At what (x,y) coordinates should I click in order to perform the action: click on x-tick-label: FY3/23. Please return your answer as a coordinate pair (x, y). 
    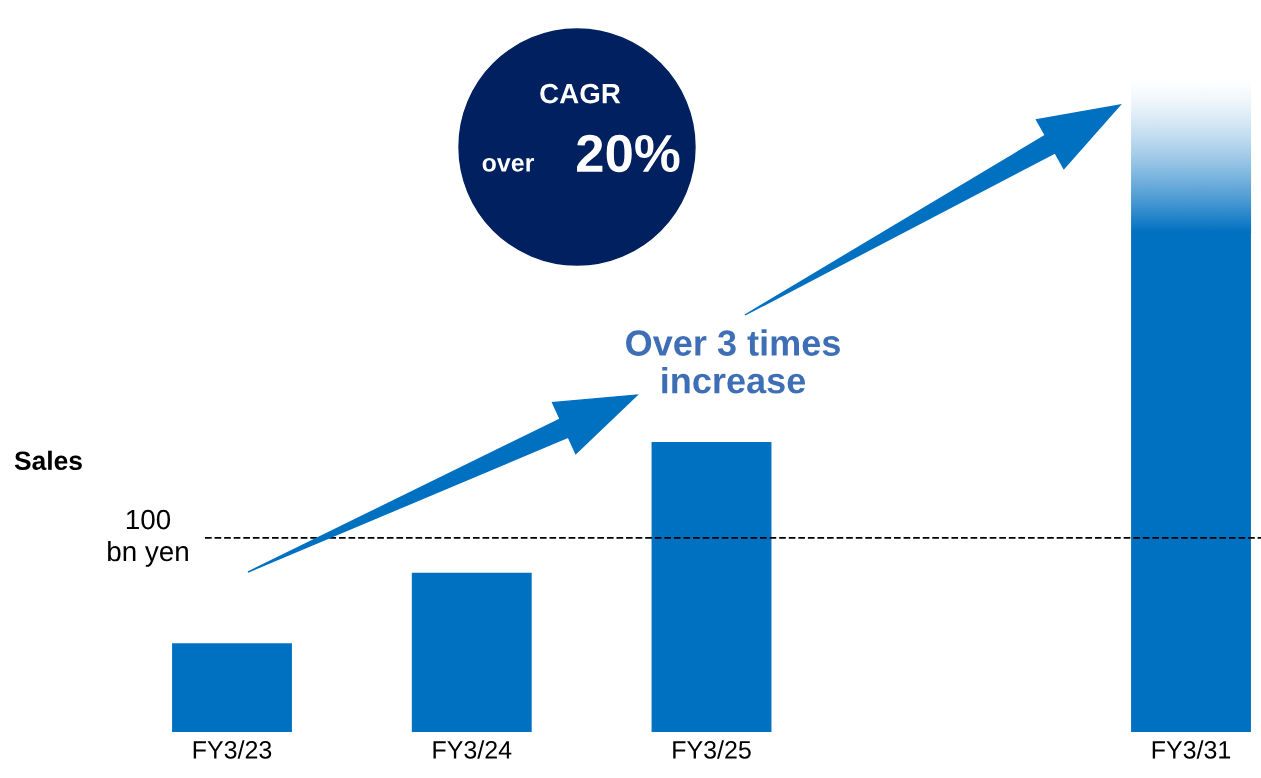
    Looking at the image, I should click on (232, 749).